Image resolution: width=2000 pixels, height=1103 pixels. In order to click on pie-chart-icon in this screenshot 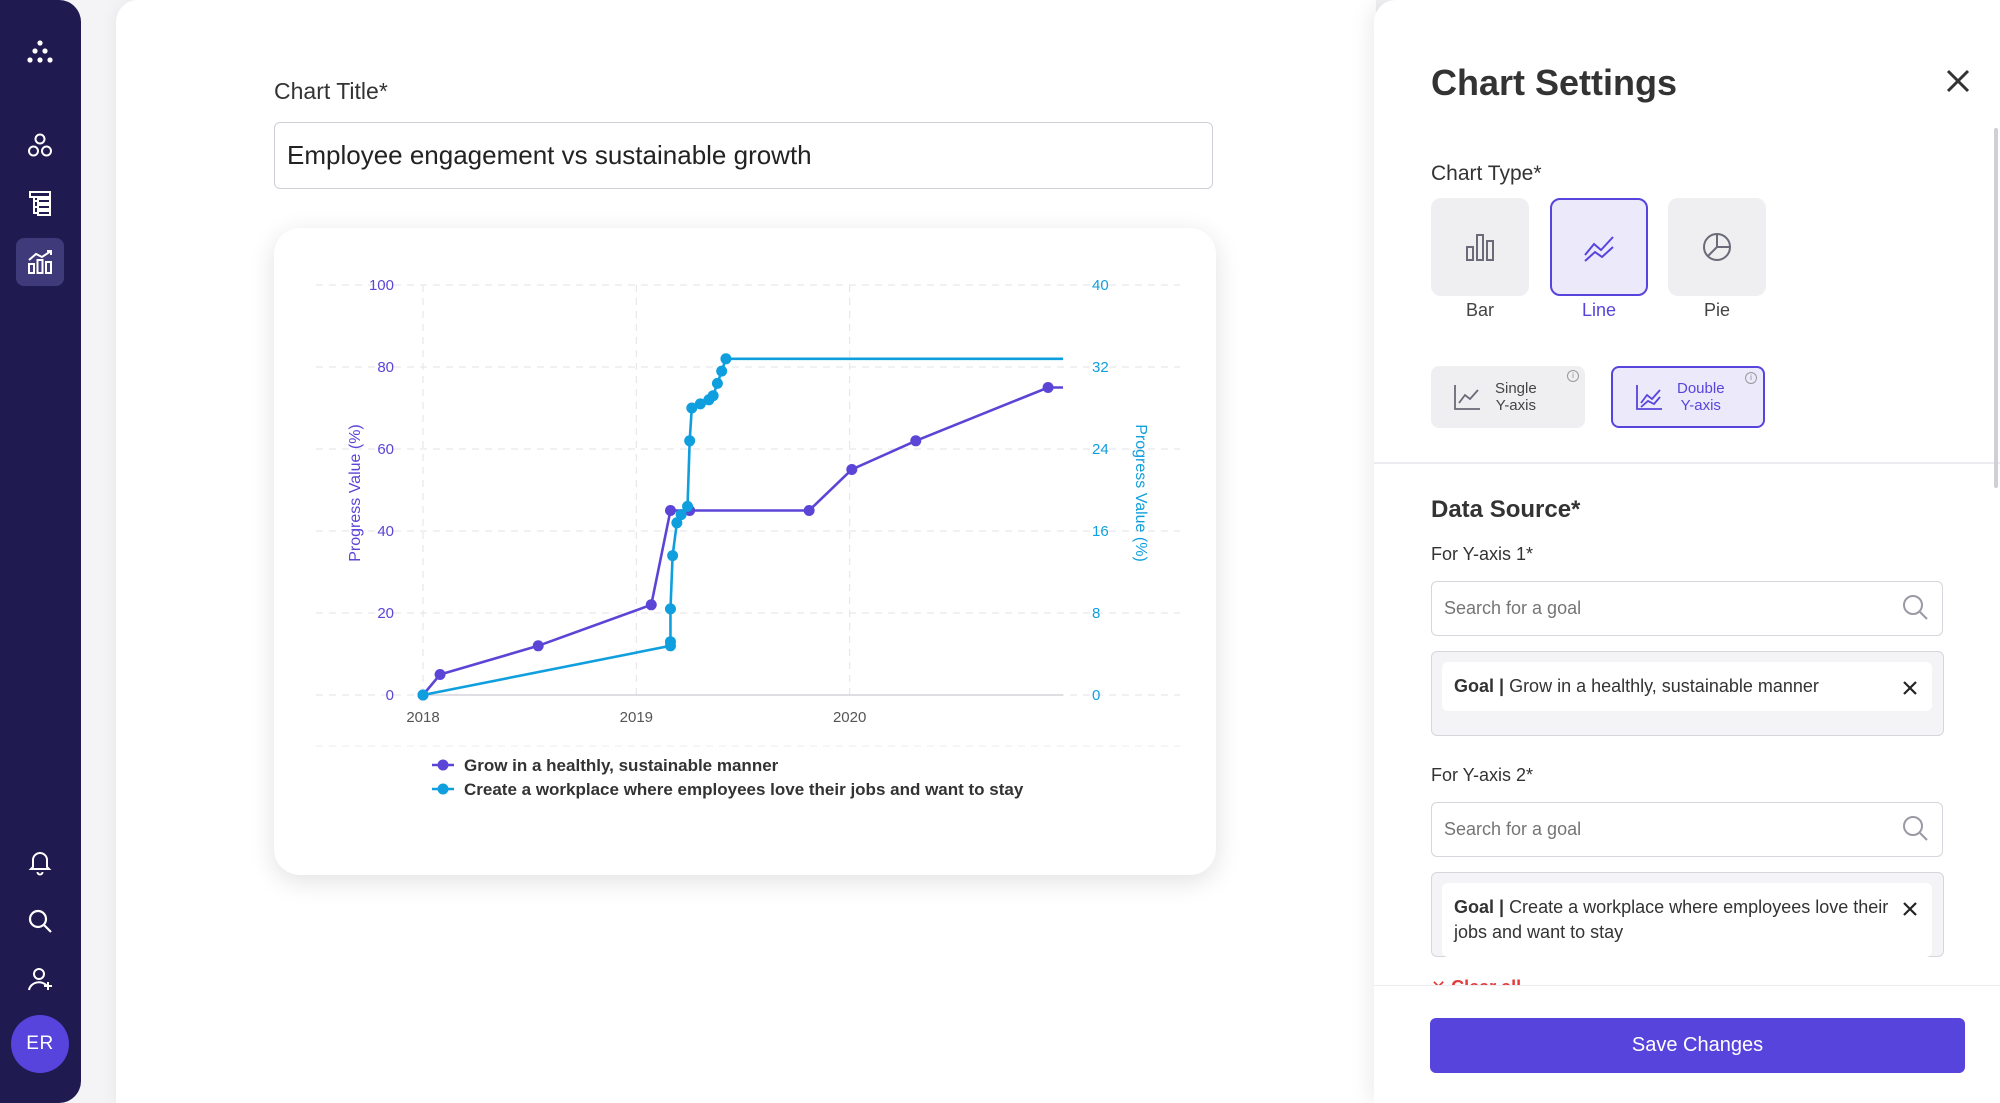, I will do `click(1717, 247)`.